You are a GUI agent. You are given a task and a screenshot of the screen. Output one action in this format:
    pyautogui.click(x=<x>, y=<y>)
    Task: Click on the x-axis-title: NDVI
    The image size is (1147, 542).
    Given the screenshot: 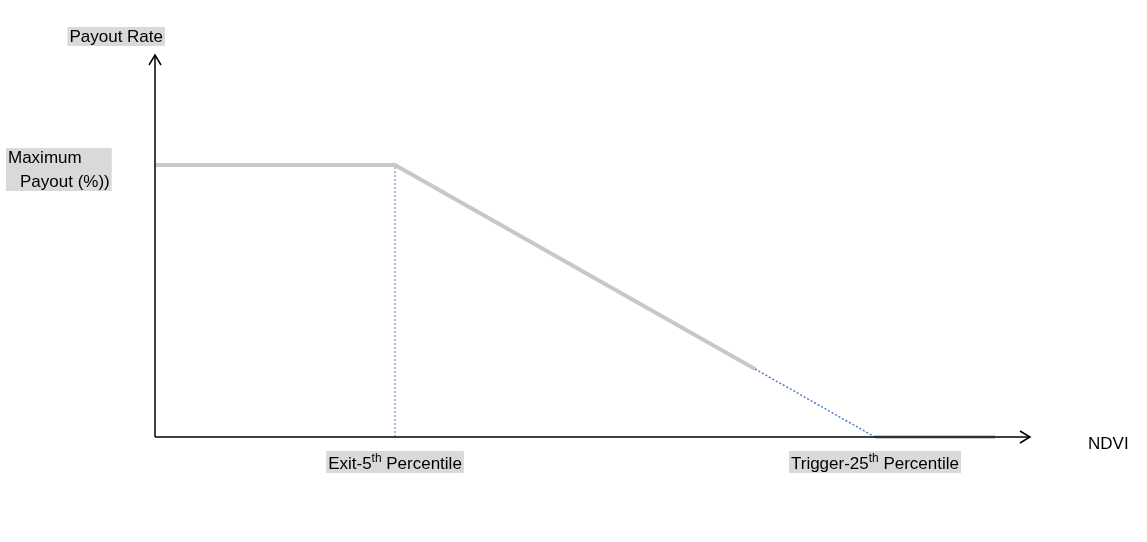 What is the action you would take?
    pyautogui.click(x=1108, y=443)
    